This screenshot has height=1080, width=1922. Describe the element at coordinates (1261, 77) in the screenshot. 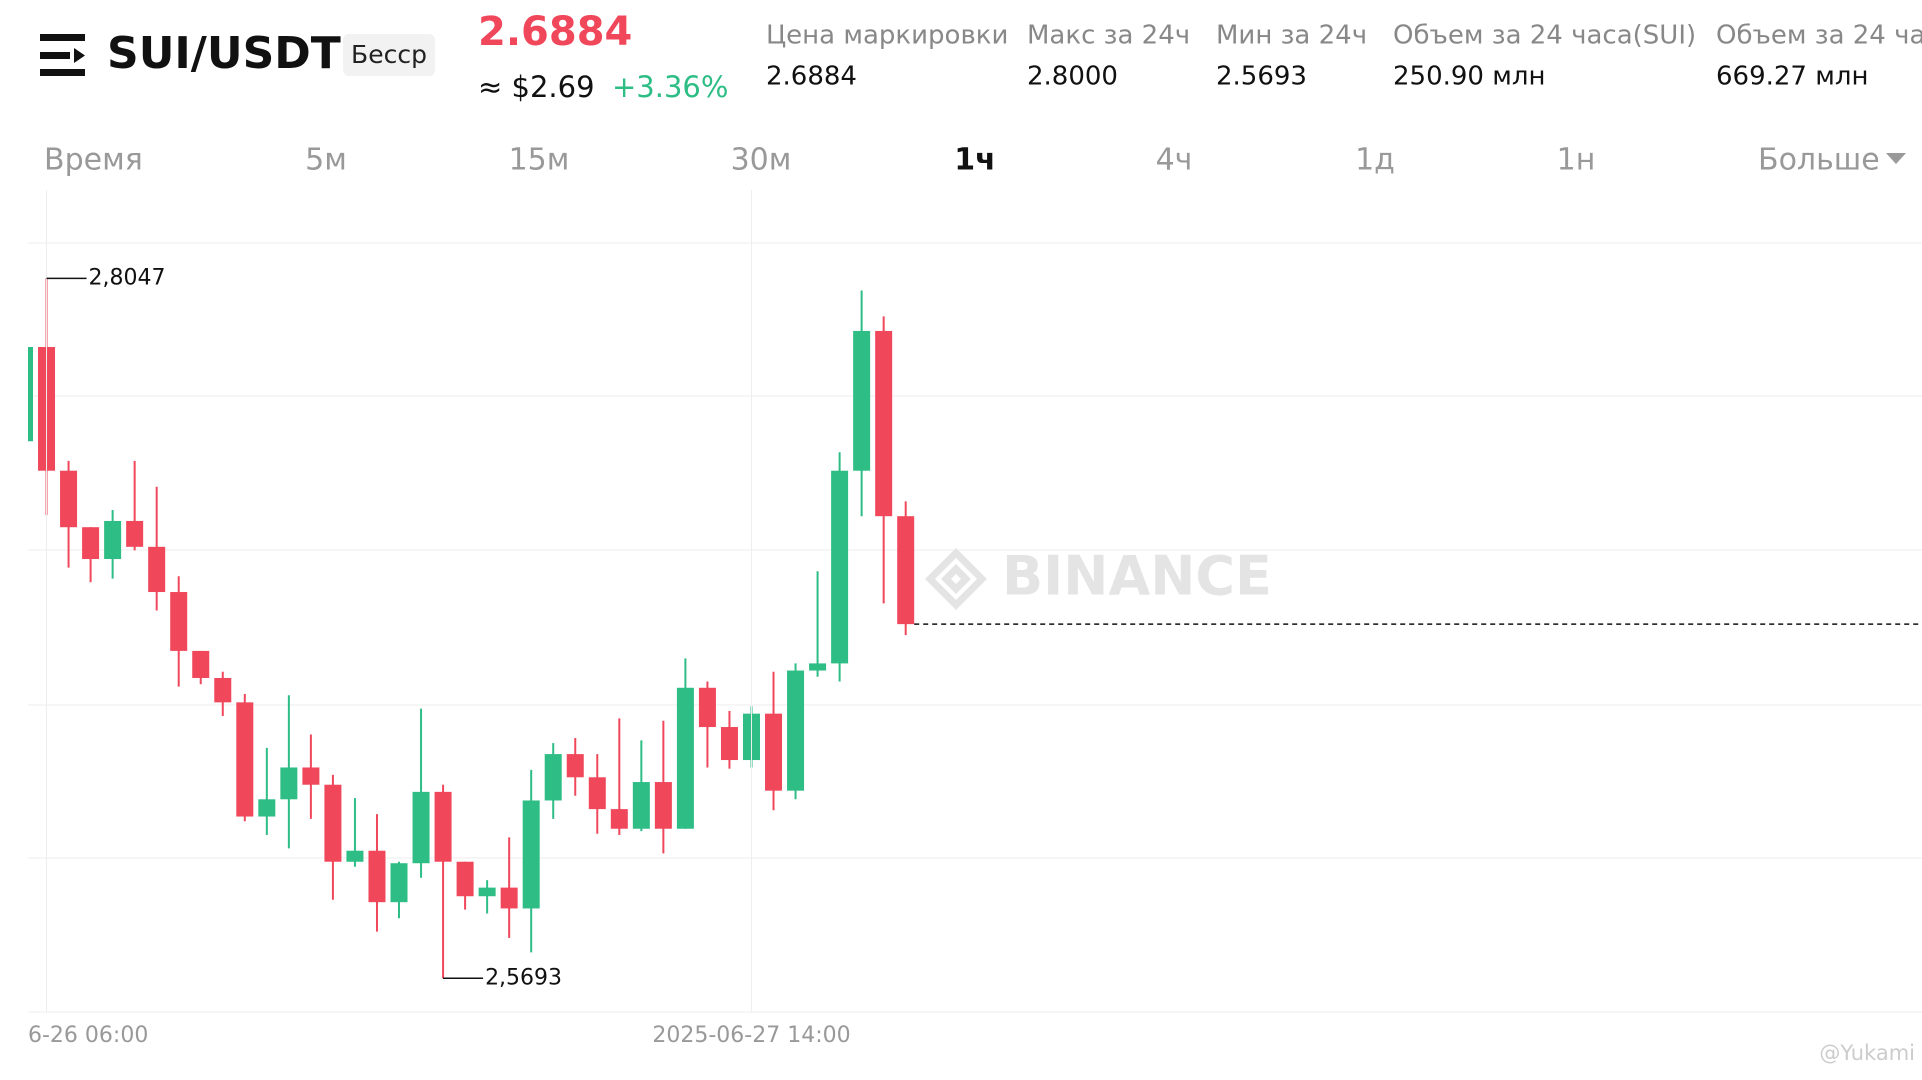

I see `stat-value: 2.5693` at that location.